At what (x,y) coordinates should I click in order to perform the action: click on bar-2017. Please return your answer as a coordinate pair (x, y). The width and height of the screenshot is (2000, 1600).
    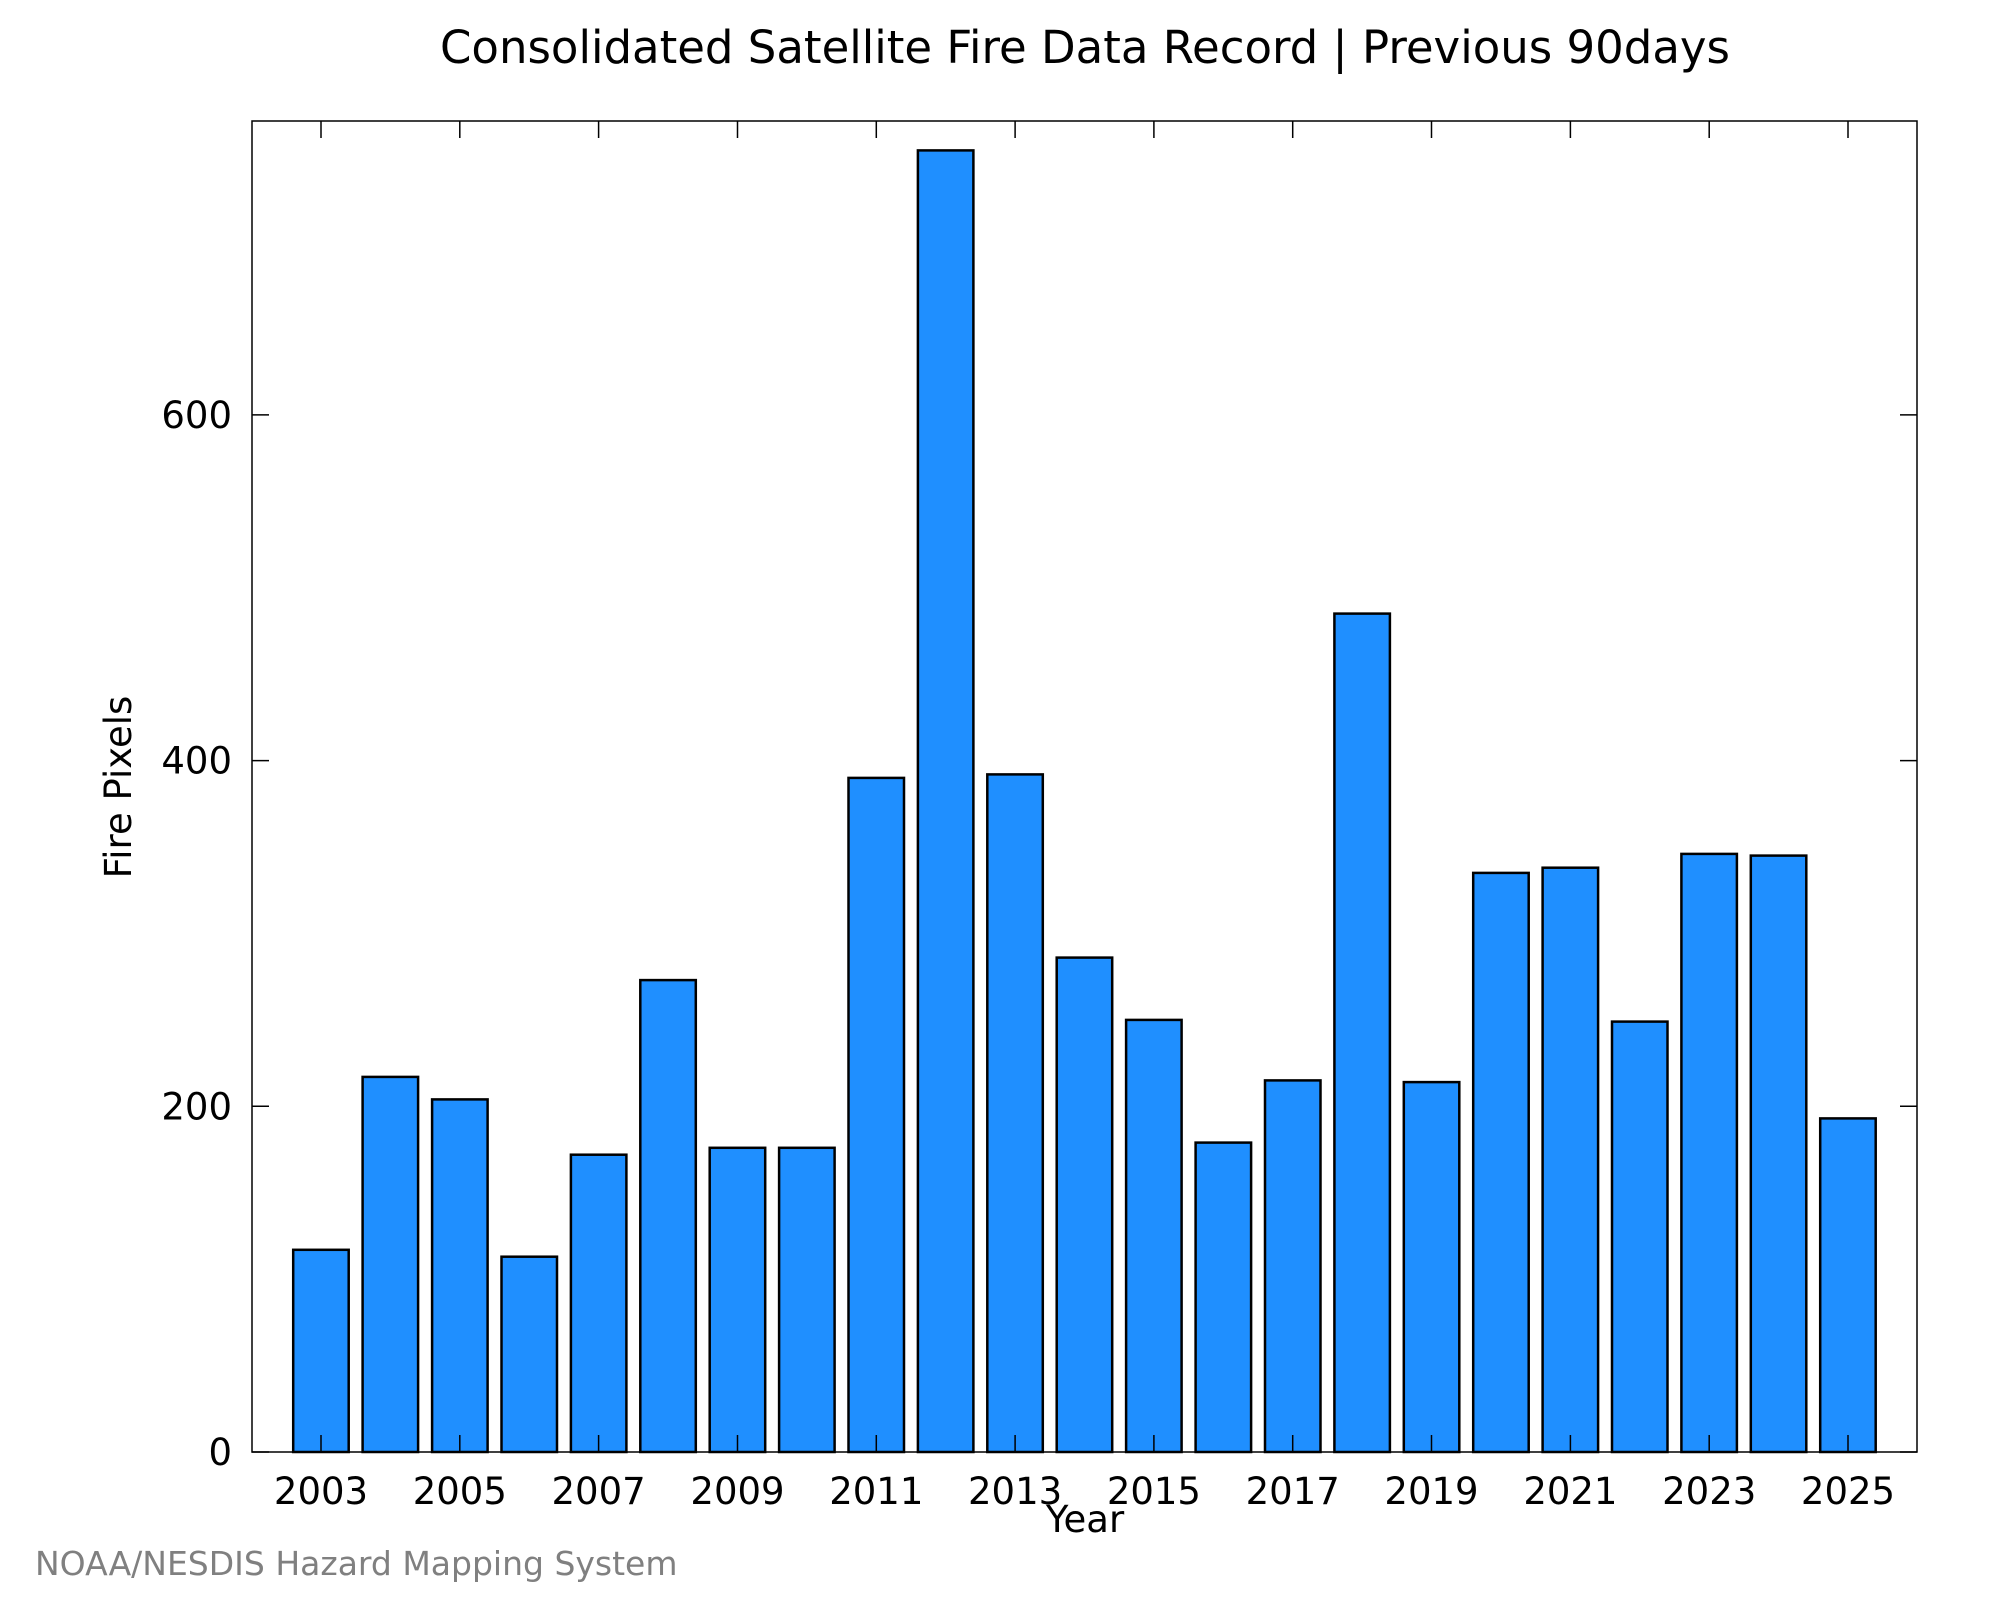
    Looking at the image, I should click on (1292, 1266).